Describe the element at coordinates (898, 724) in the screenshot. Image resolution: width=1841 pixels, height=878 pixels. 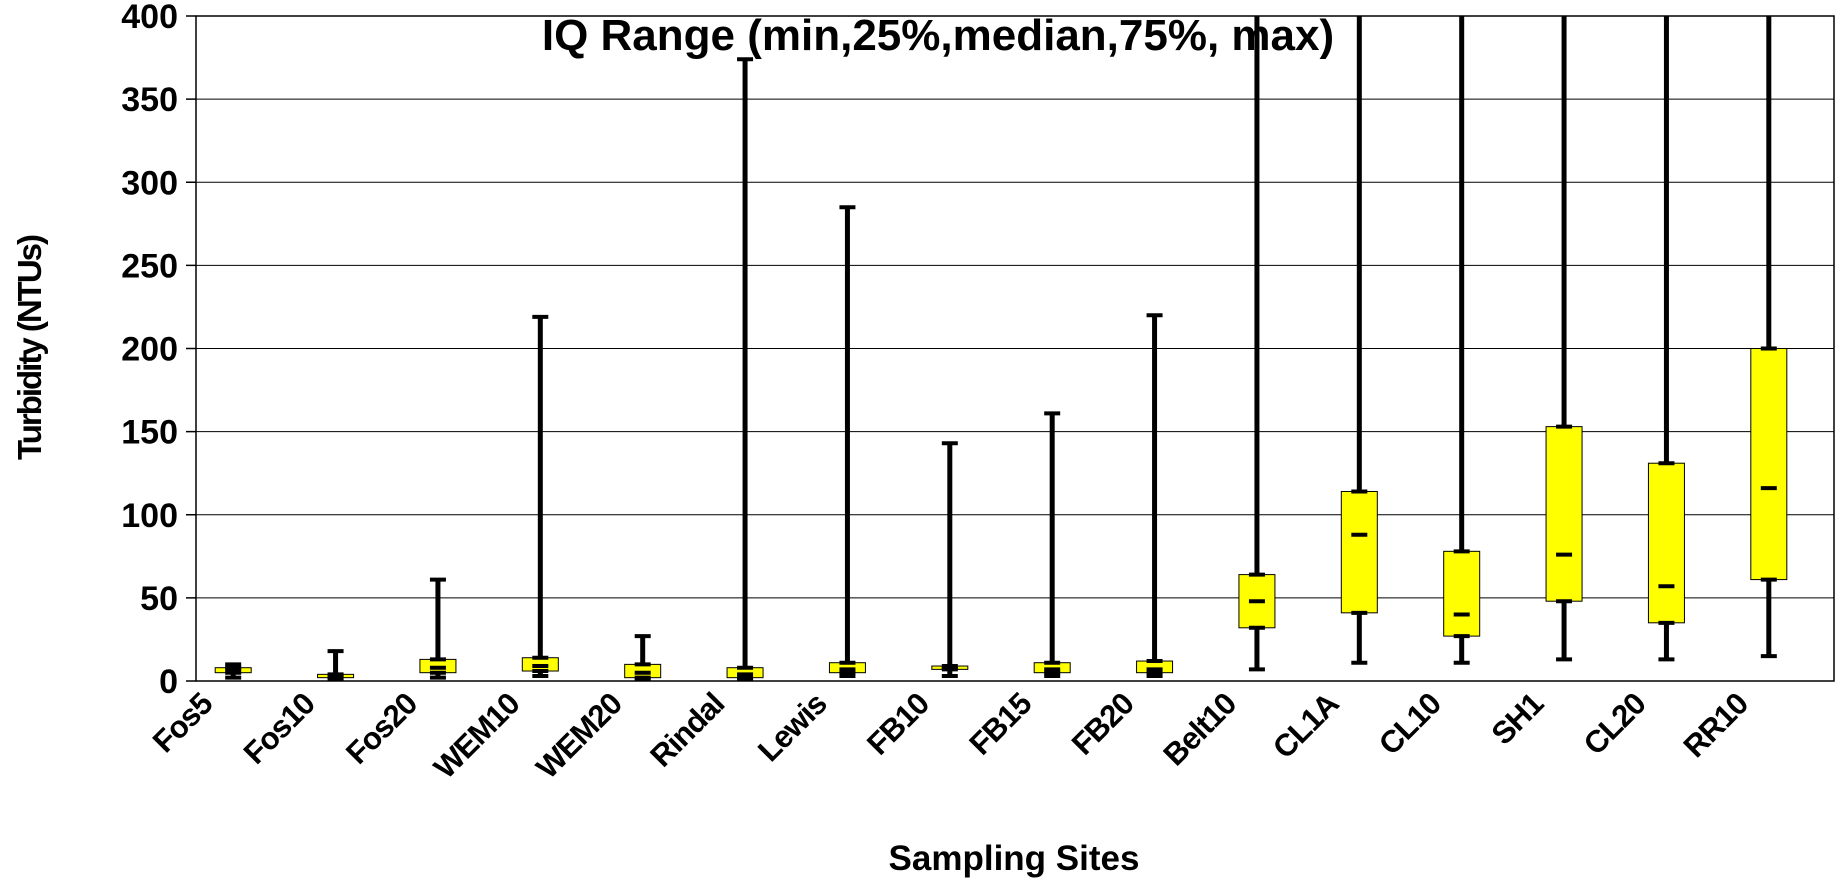
I see `x-category-label: FB10` at that location.